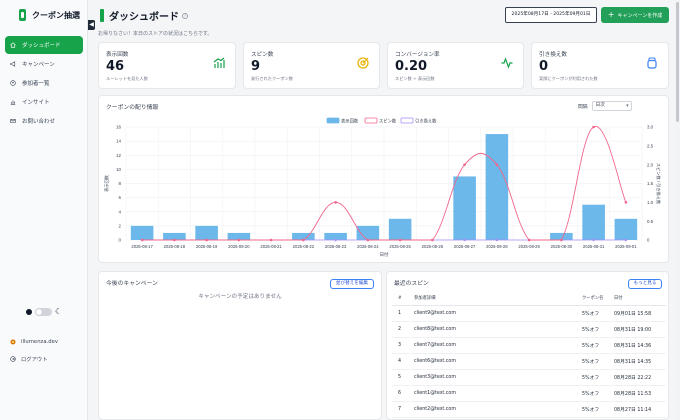 Image resolution: width=680 pixels, height=420 pixels. I want to click on logout-button: ログアウト, so click(34, 358).